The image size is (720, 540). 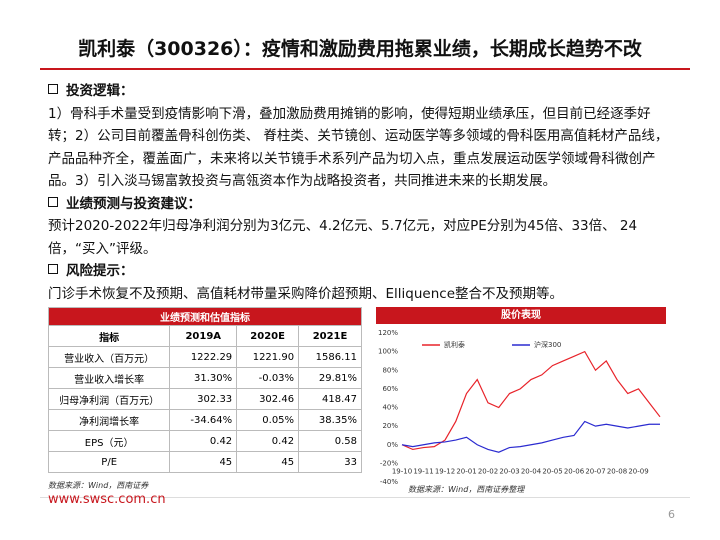 I want to click on y-tick-label: 80%, so click(x=390, y=370).